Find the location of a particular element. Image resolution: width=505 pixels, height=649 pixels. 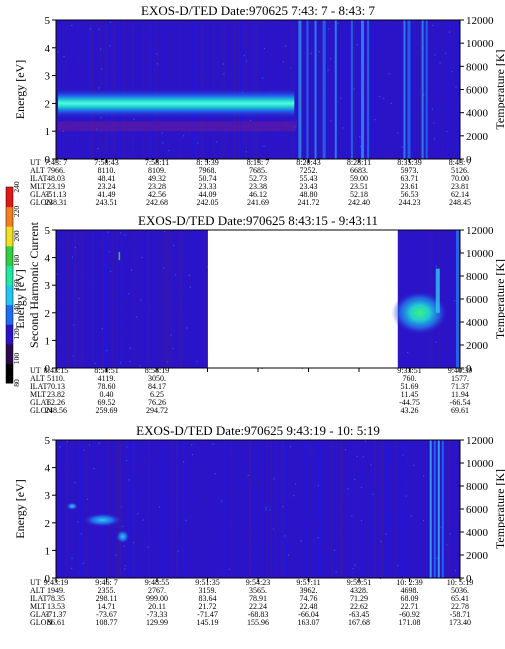

table-cell: 9:57:11 is located at coordinates (308, 582).